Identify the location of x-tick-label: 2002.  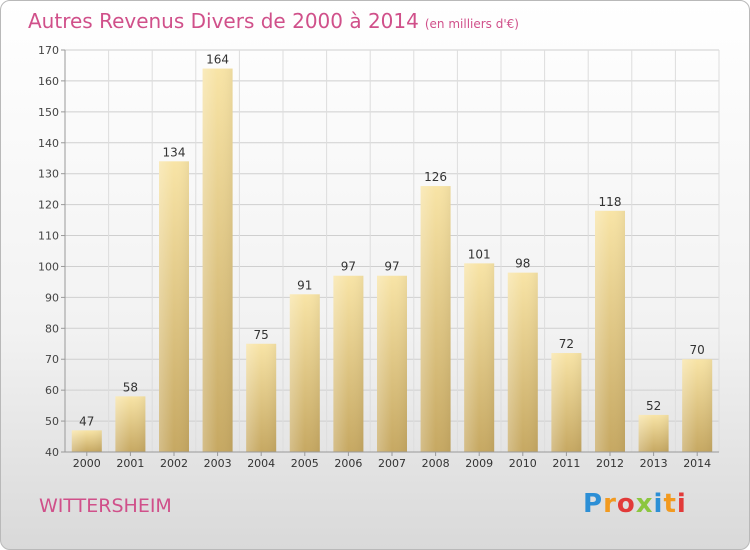
(174, 463).